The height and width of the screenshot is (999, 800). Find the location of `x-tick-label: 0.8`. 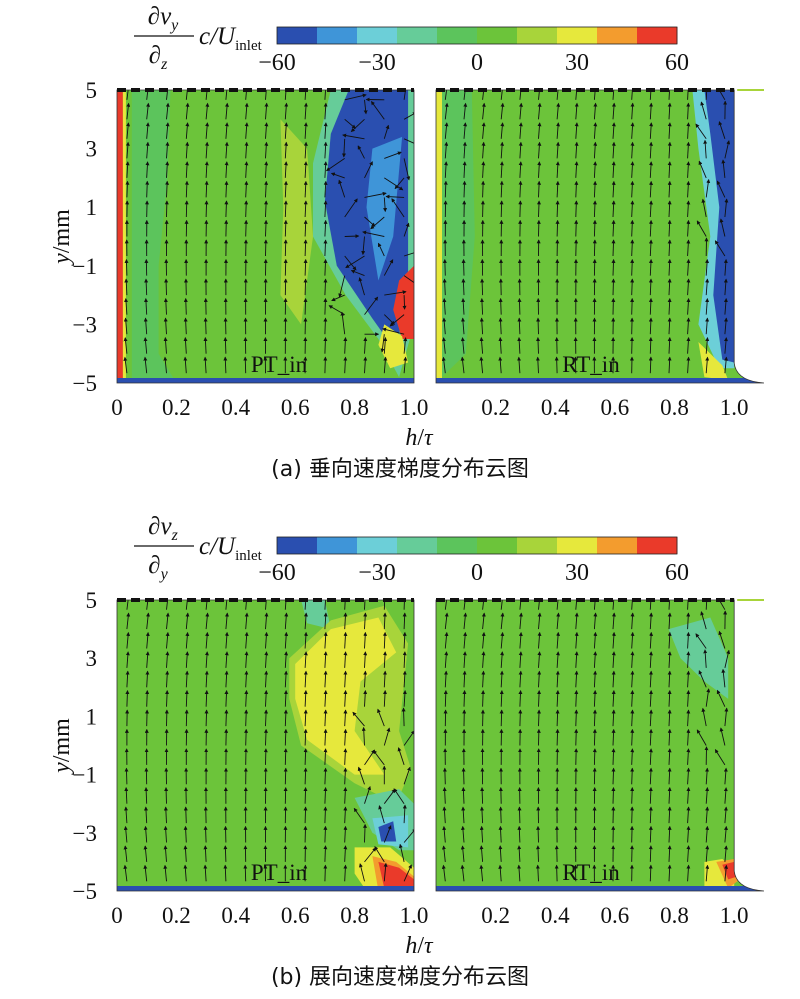

x-tick-label: 0.8 is located at coordinates (354, 915).